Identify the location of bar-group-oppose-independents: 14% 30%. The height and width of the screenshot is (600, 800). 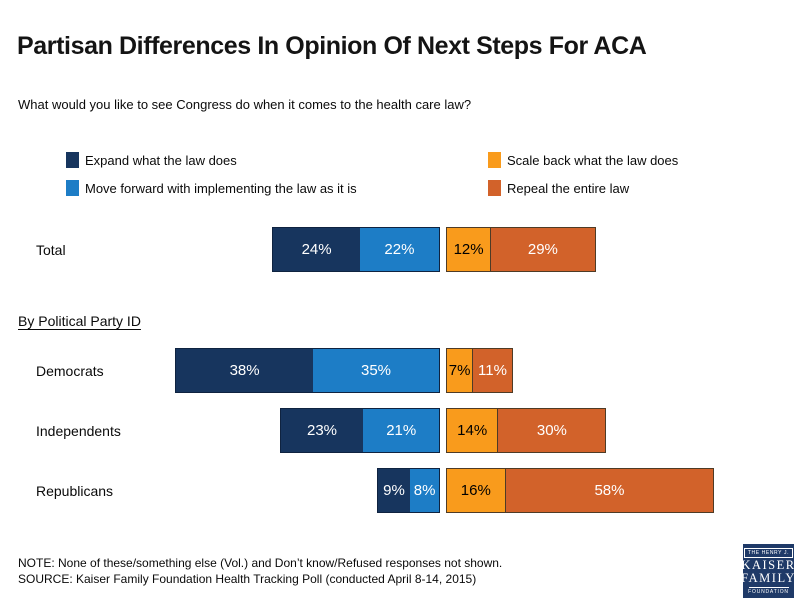
(526, 430).